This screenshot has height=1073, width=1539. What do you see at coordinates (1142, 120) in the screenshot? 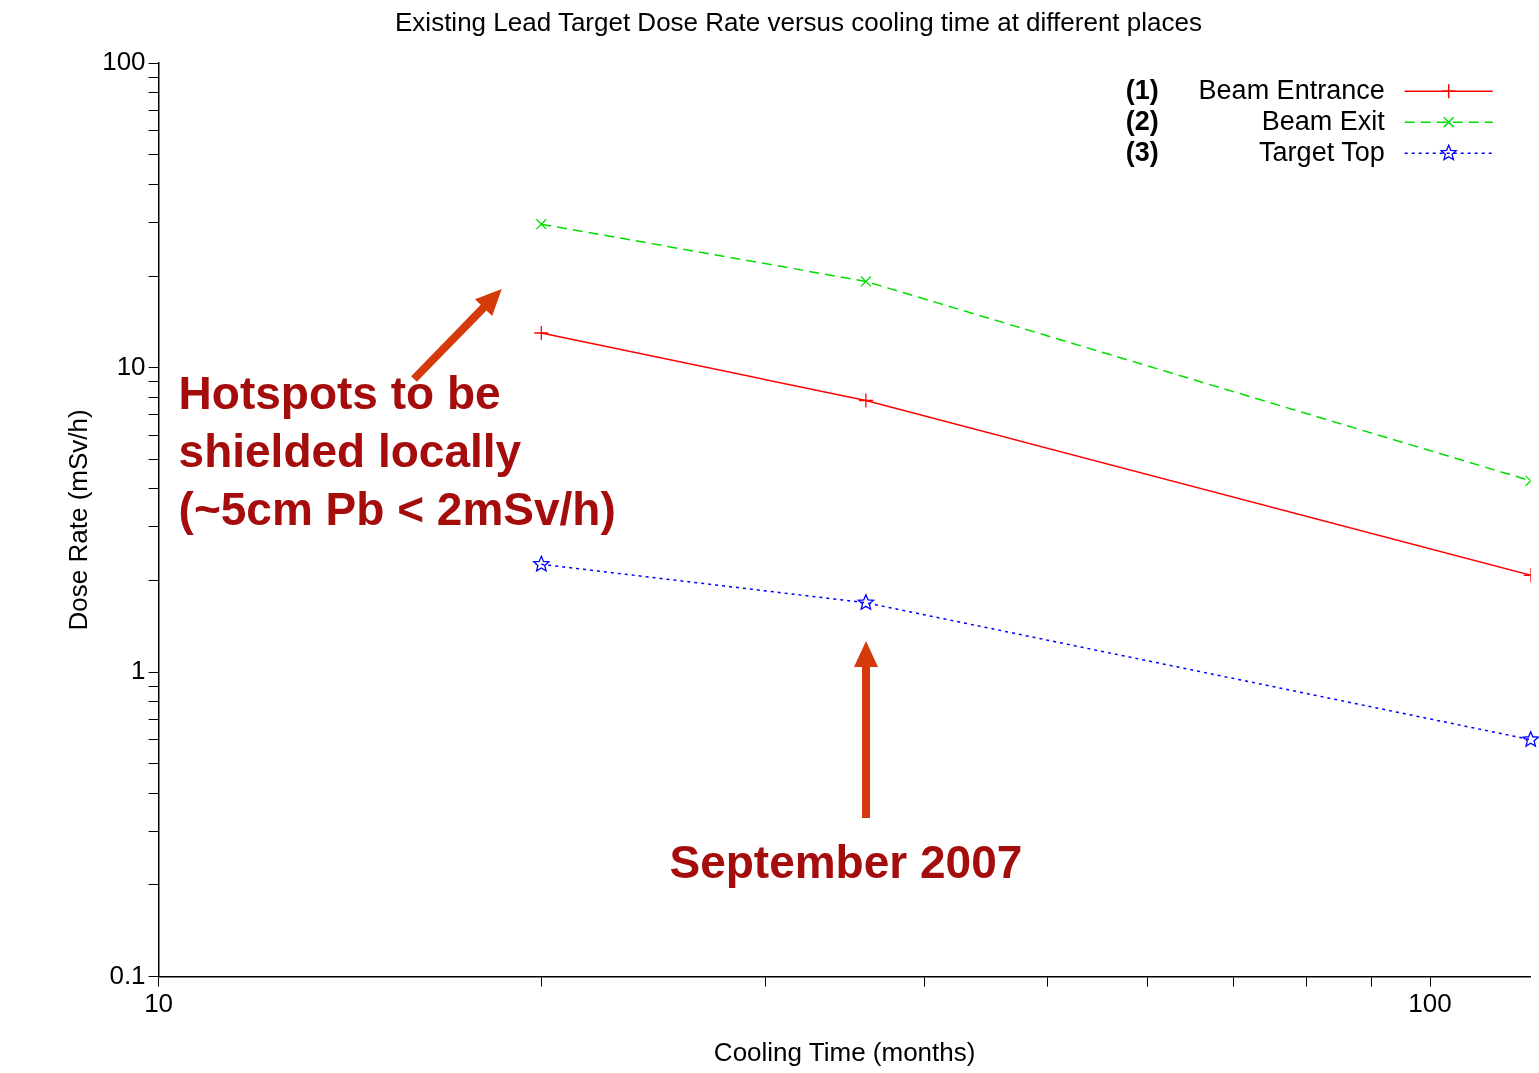
I see `annotation: (2)` at bounding box center [1142, 120].